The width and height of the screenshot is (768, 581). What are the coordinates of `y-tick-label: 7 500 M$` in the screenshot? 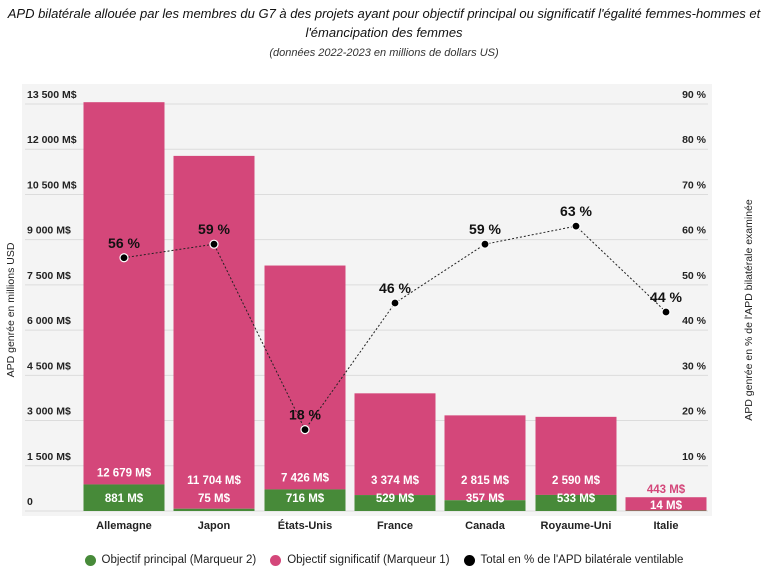 It's located at (49, 276).